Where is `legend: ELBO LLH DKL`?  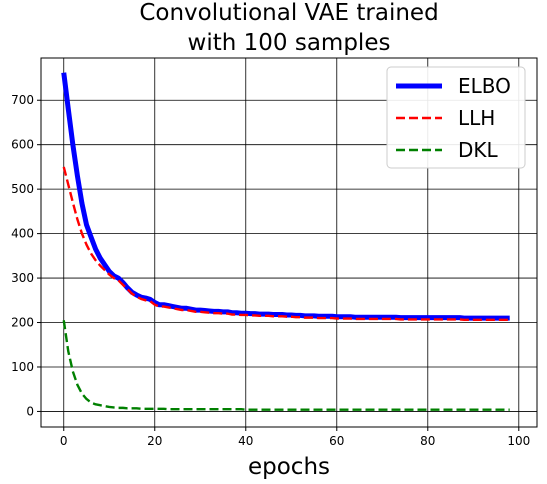
legend: ELBO LLH DKL is located at coordinates (456, 117).